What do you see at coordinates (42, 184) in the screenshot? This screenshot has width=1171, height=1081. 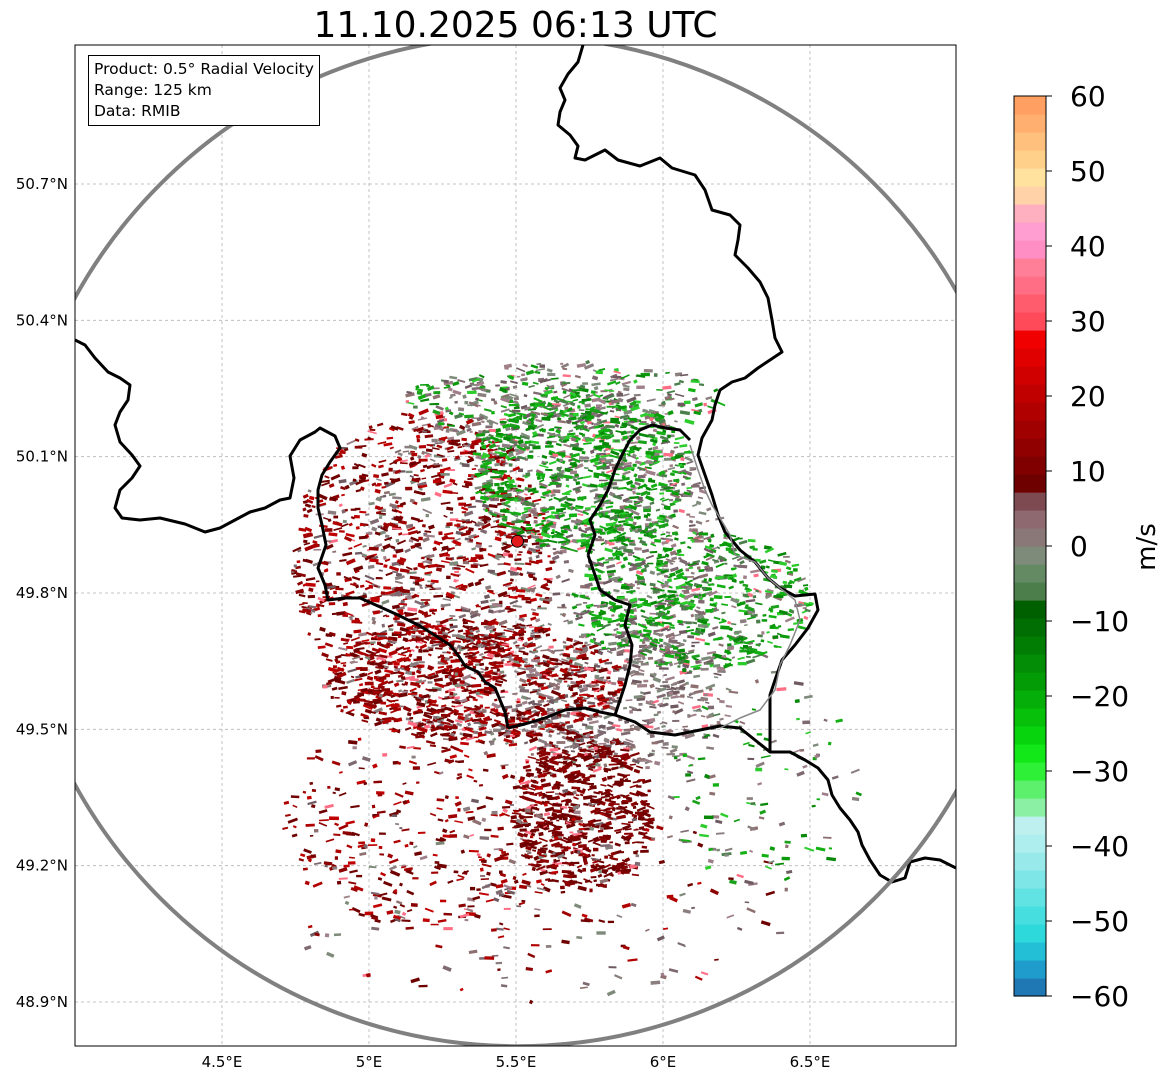 I see `lat-tick-label: 50.7°N` at bounding box center [42, 184].